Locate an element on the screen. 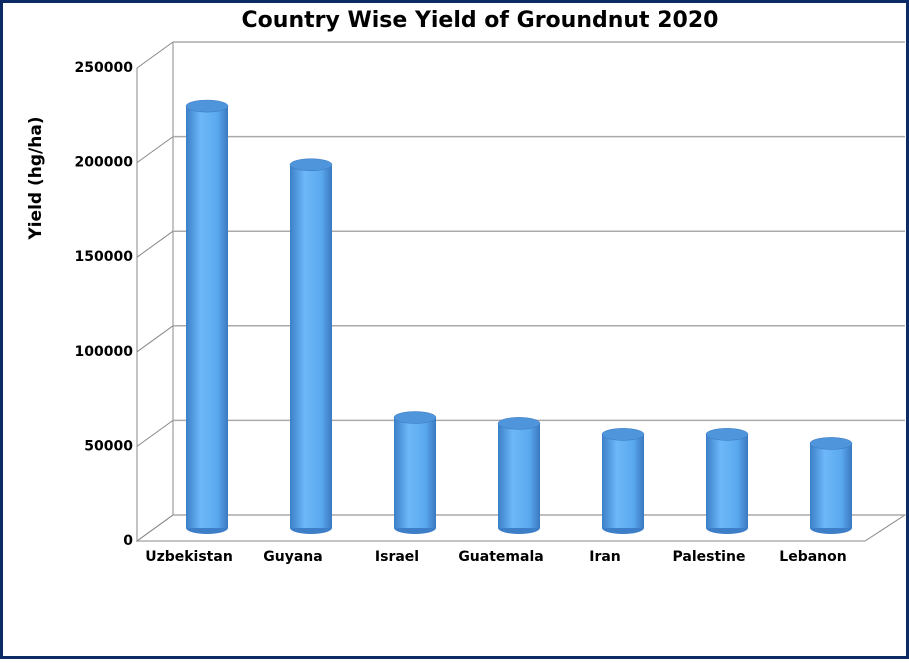 The image size is (909, 663). y-tick-label: 250000 is located at coordinates (104, 68).